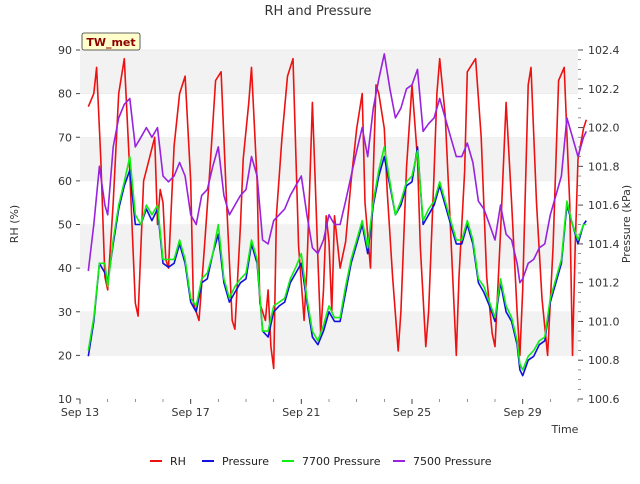 The width and height of the screenshot is (640, 484). I want to click on legend-label: Pressure, so click(245, 461).